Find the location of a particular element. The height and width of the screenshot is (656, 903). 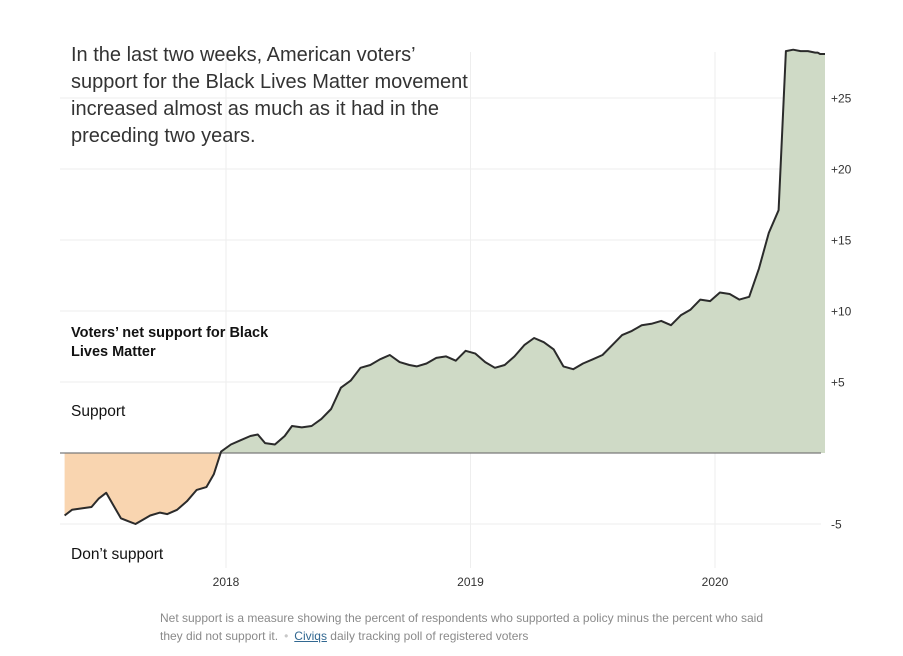

y-tick-label: +25 is located at coordinates (841, 99).